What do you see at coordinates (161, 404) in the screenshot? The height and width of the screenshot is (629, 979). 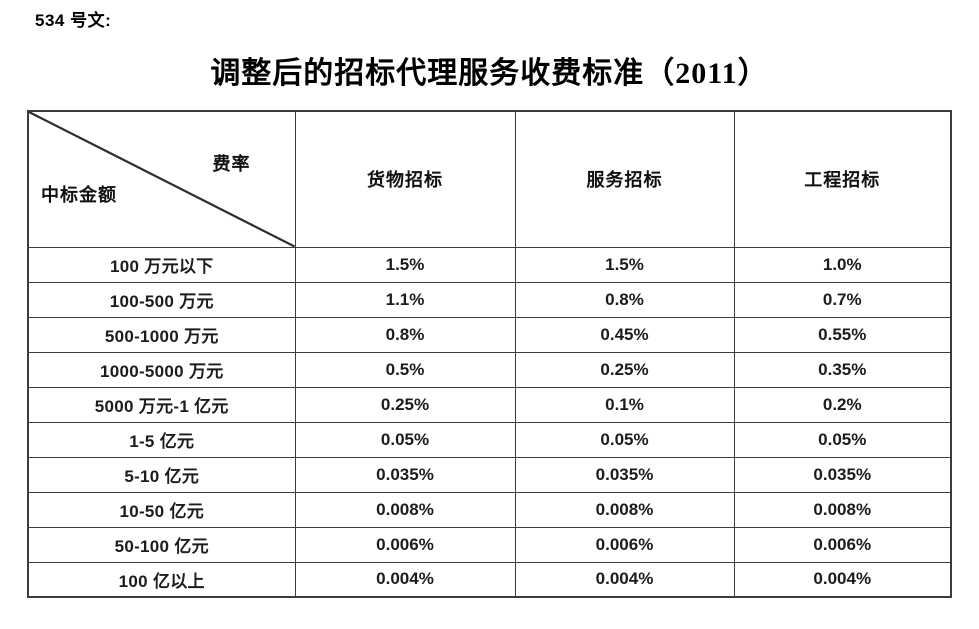 I see `amount-cell: 5000 万元-1 亿元` at bounding box center [161, 404].